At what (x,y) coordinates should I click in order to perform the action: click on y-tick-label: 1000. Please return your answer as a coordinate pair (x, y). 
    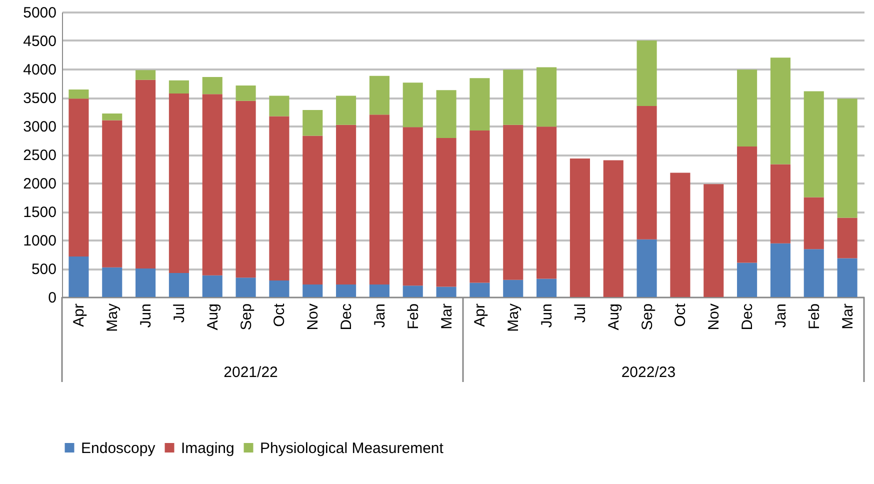
    Looking at the image, I should click on (39, 241).